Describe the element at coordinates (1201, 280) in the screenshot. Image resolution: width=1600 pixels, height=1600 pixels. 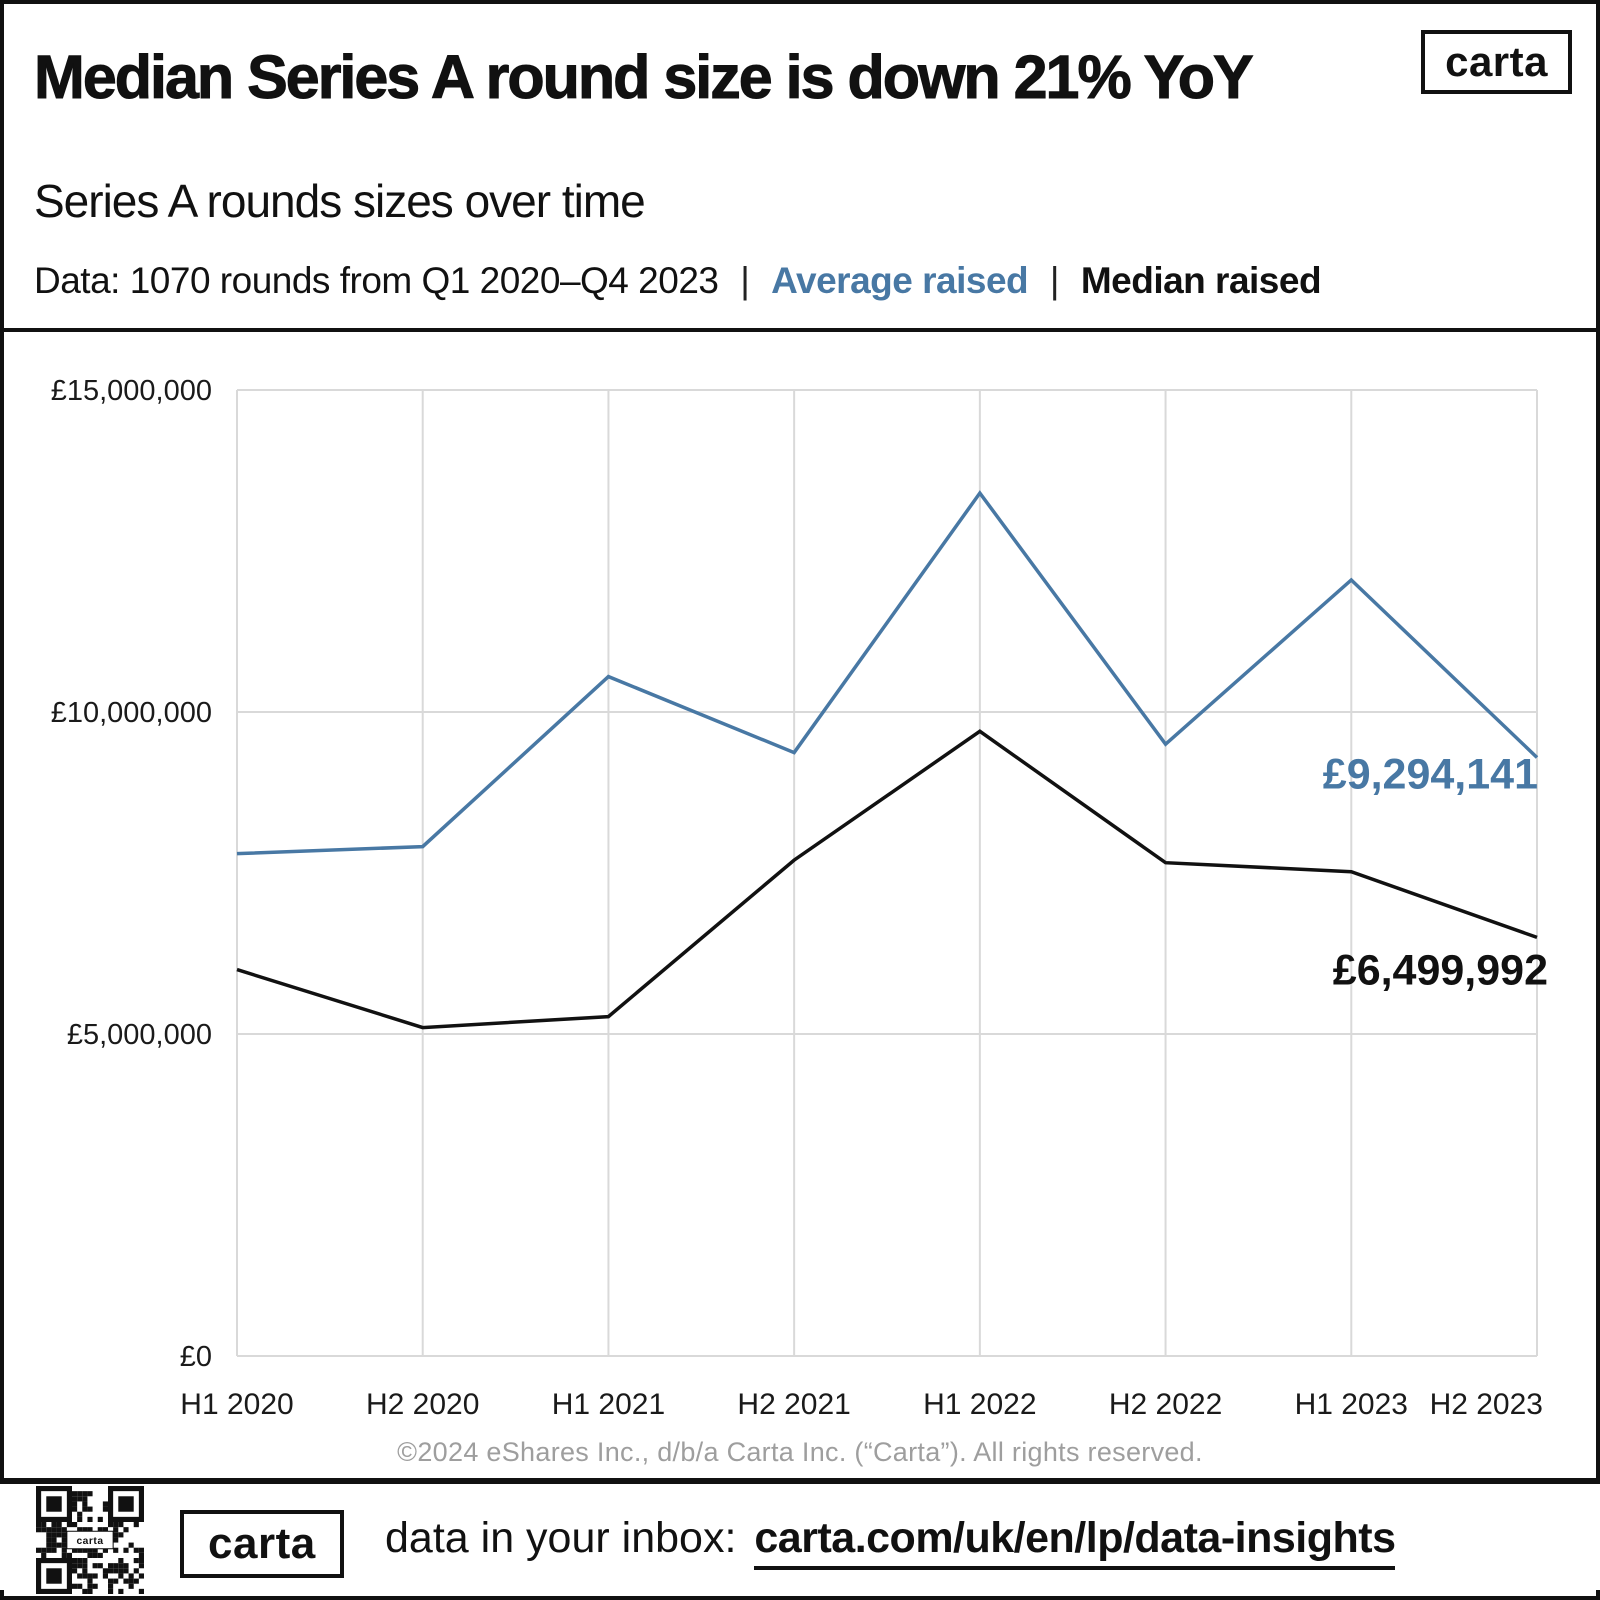
I see `legend-median-raised: Median raised` at that location.